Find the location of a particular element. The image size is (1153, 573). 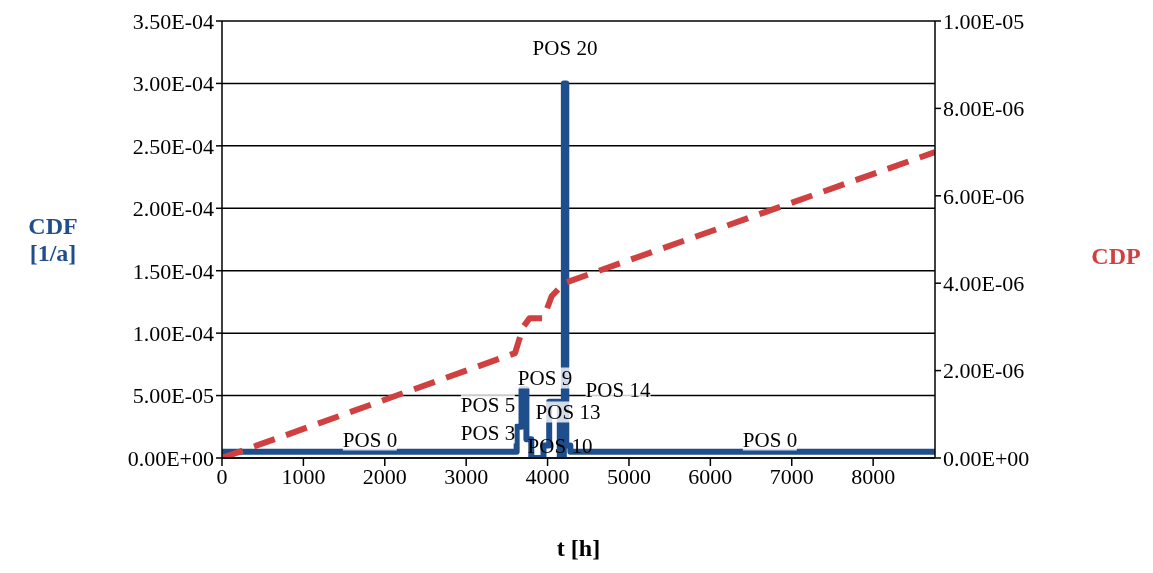

y2-tick-label: 4.00E-06 is located at coordinates (984, 284).